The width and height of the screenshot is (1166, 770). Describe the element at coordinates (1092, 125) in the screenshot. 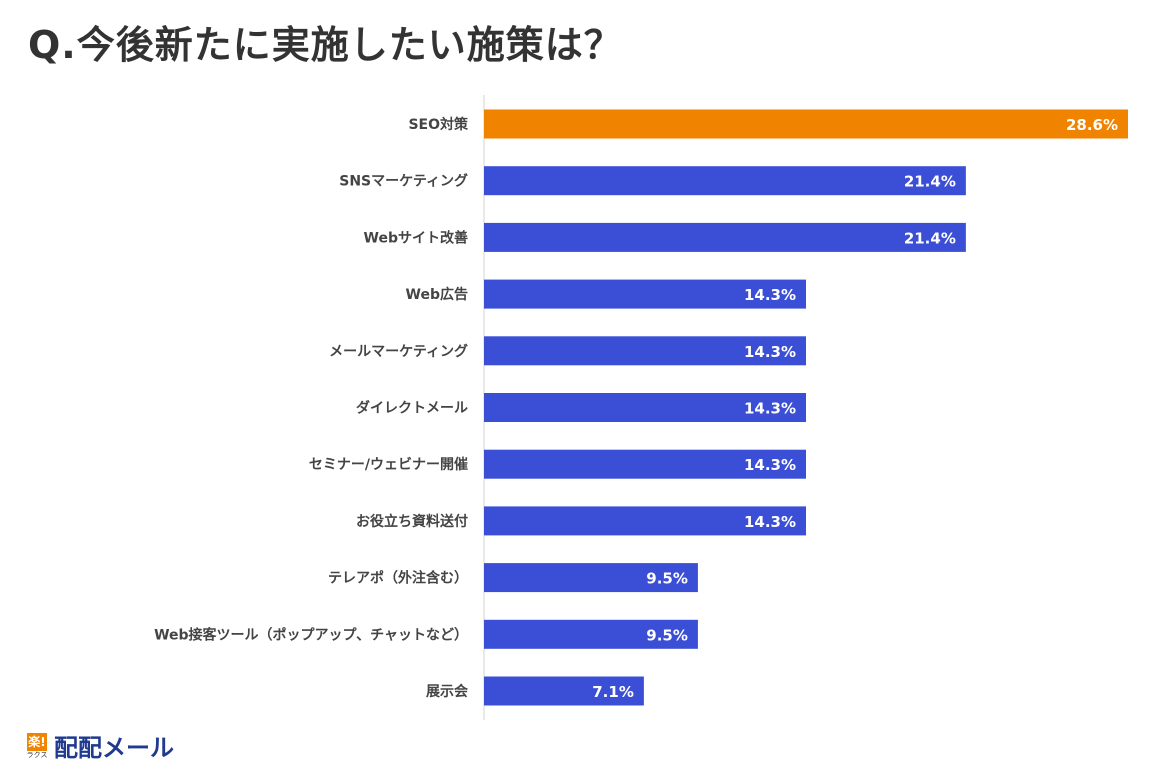

I see `value-label: 28.6%` at that location.